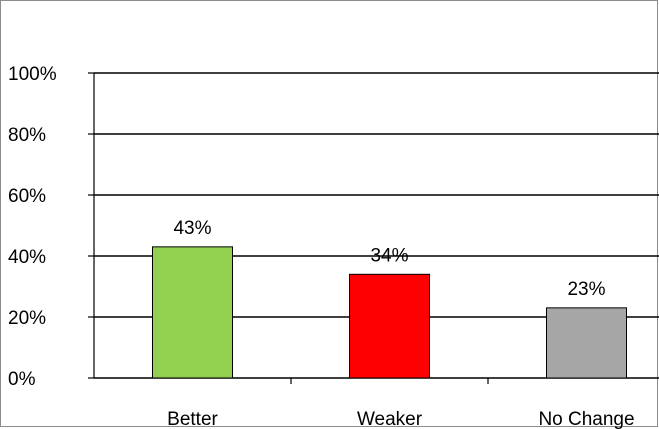  I want to click on bar-weaker, so click(389, 326).